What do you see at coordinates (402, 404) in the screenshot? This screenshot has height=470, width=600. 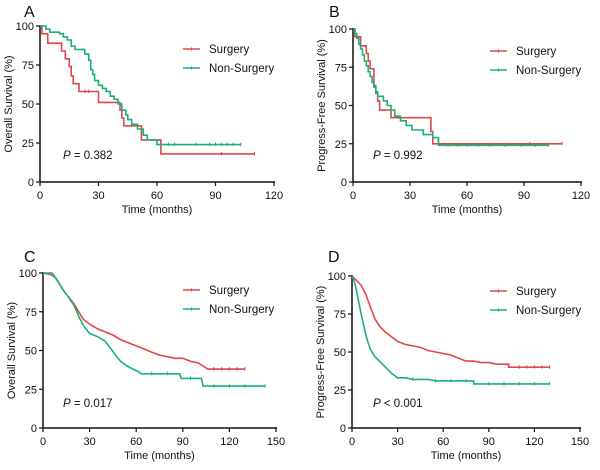 I see `p-value-text: < 0.001` at bounding box center [402, 404].